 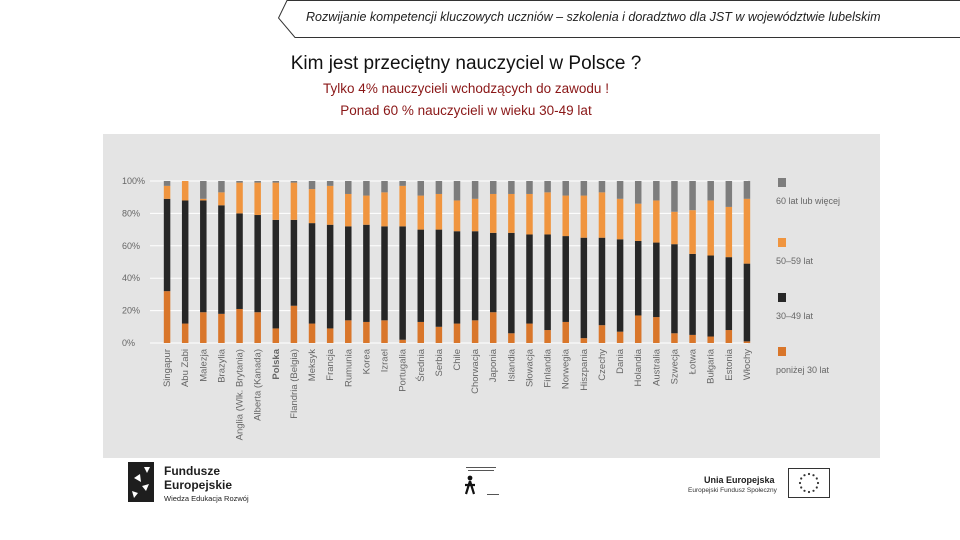 I want to click on x-tick-label: Dania, so click(x=620, y=361).